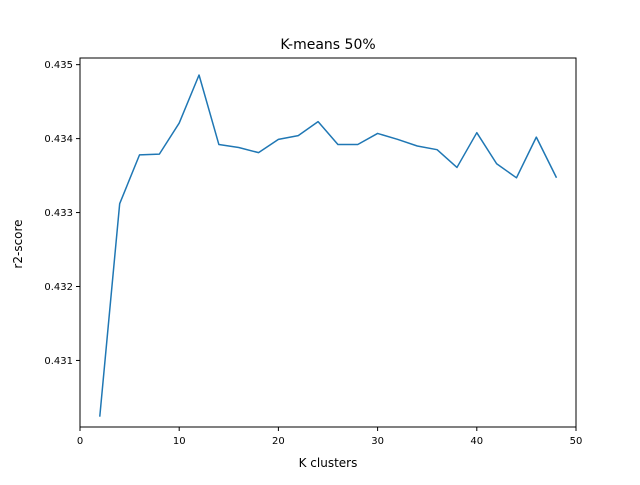 This screenshot has height=485, width=640. I want to click on chart-title: K-means 50%, so click(327, 45).